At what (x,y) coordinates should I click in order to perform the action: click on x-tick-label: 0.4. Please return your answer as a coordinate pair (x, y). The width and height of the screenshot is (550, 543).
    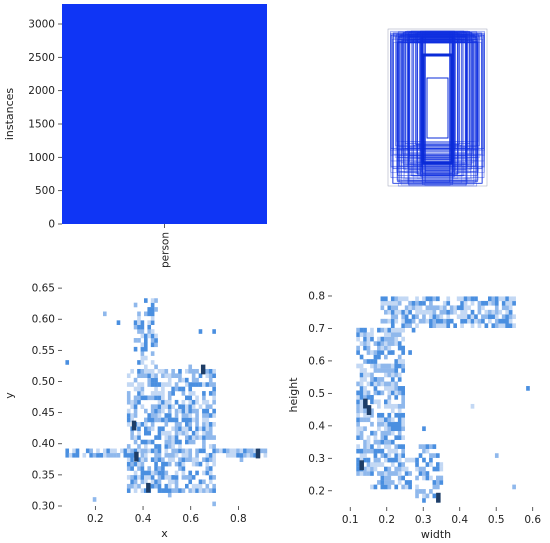
    Looking at the image, I should click on (459, 520).